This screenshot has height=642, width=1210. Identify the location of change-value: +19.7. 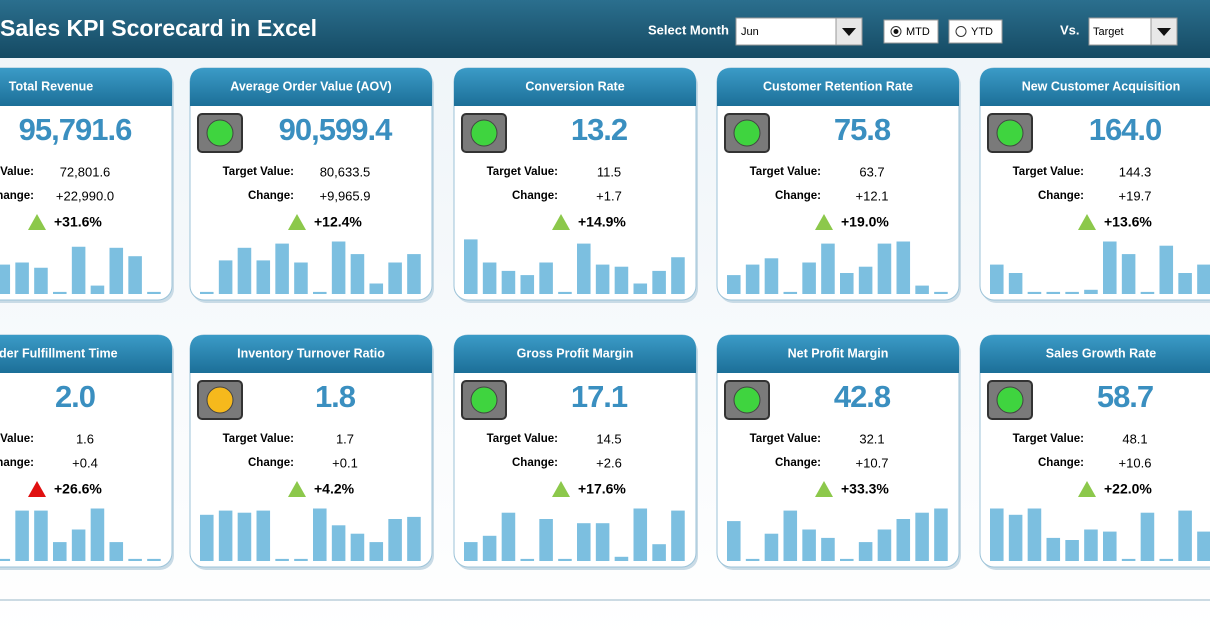
(1135, 195).